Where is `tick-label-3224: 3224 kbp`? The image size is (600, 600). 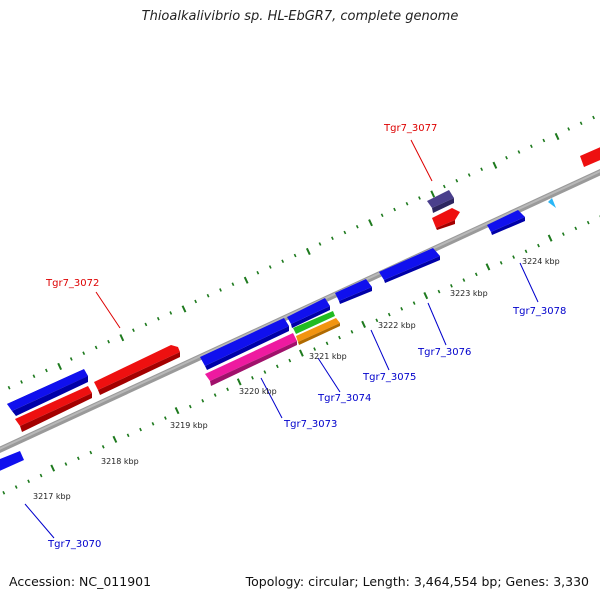 tick-label-3224: 3224 kbp is located at coordinates (541, 261).